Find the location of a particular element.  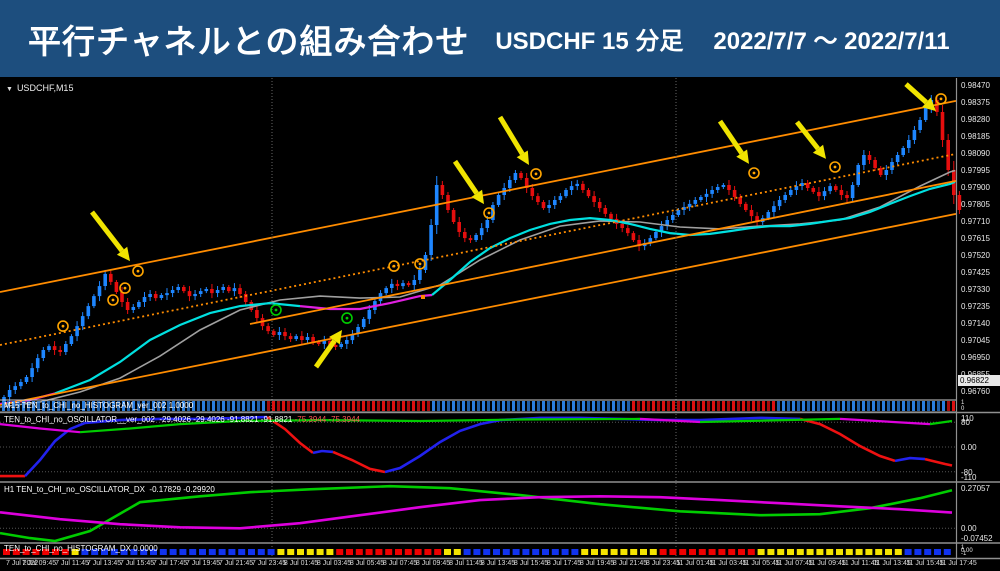

indicator-tick-label: -1 is located at coordinates (964, 554).